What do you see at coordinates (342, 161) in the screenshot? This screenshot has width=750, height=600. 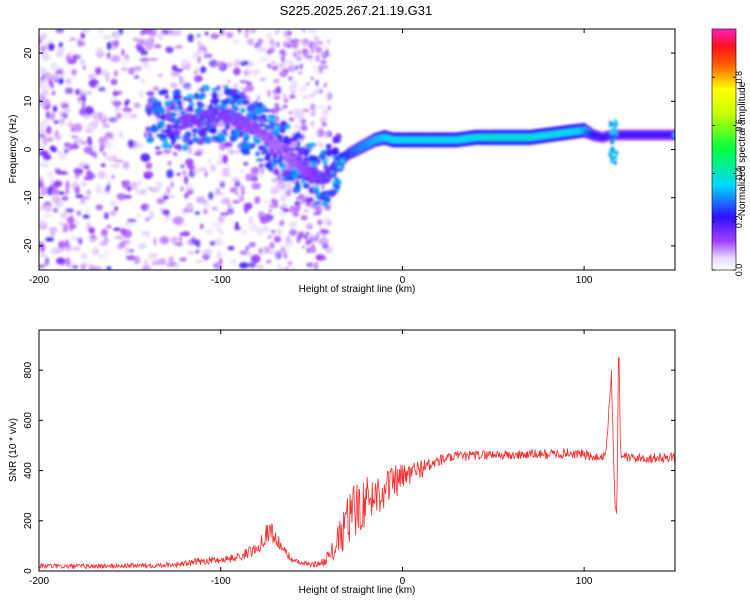 I see `spectrogram-ridge-point` at bounding box center [342, 161].